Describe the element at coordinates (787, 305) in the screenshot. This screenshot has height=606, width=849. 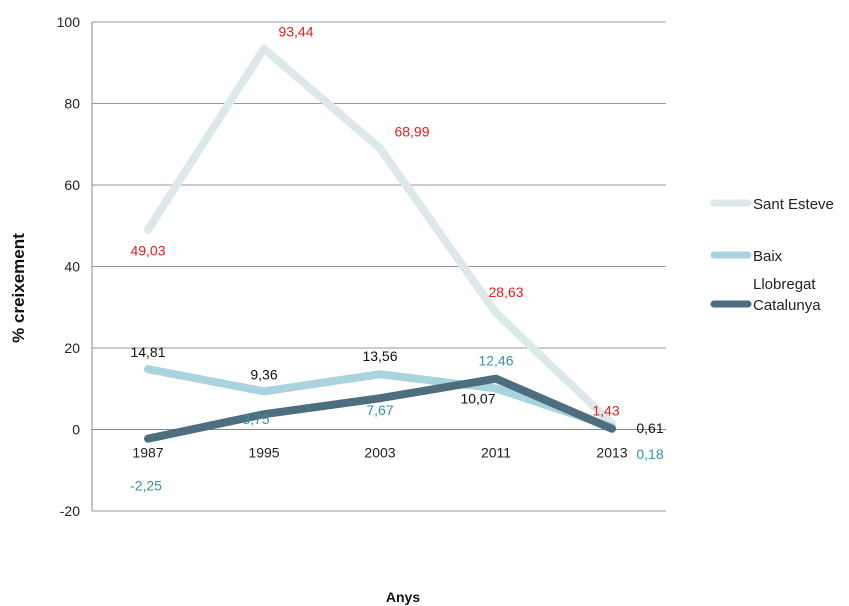
I see `legend-label: Catalunya` at that location.